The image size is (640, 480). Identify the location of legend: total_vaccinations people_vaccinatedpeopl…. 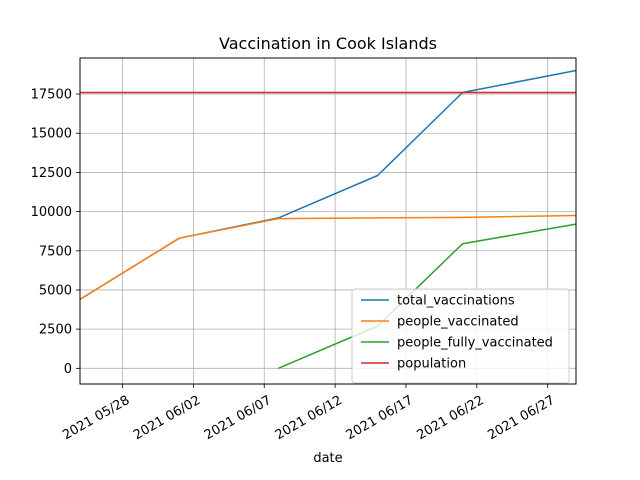
(460, 336).